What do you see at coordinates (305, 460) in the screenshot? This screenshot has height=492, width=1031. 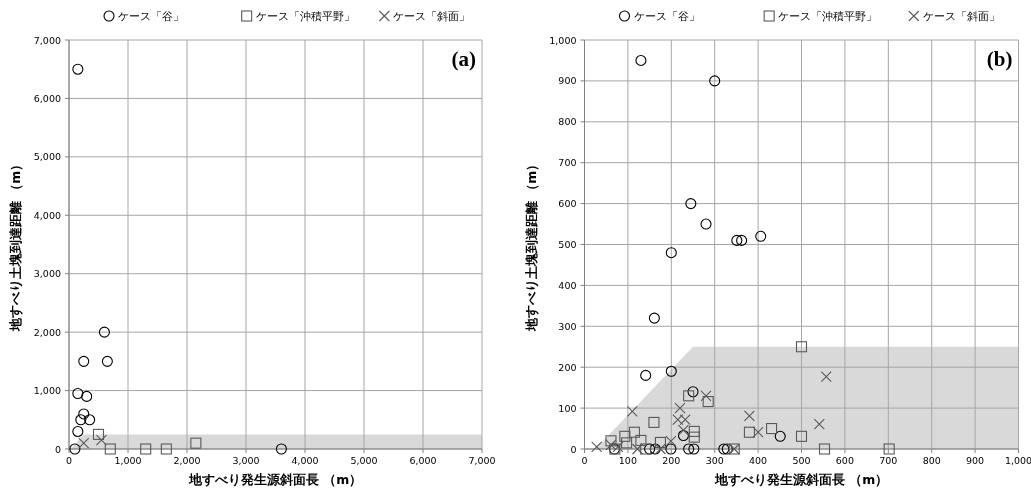 I see `x-tick-label: 4,000` at bounding box center [305, 460].